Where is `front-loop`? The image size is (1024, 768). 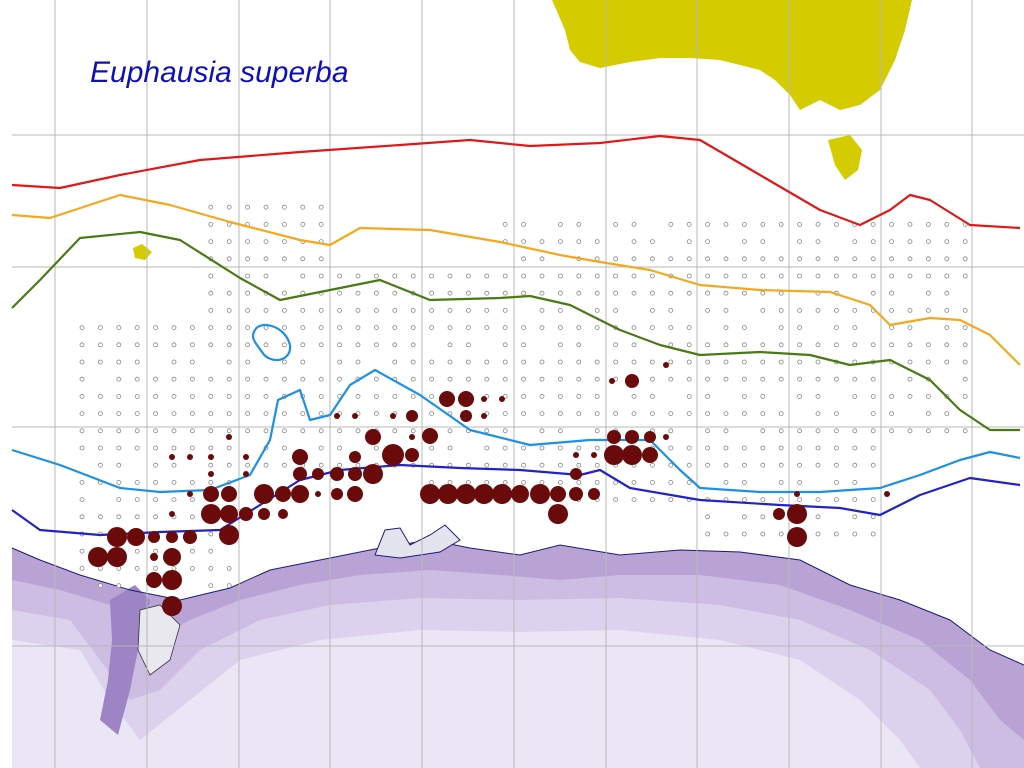 front-loop is located at coordinates (271, 342).